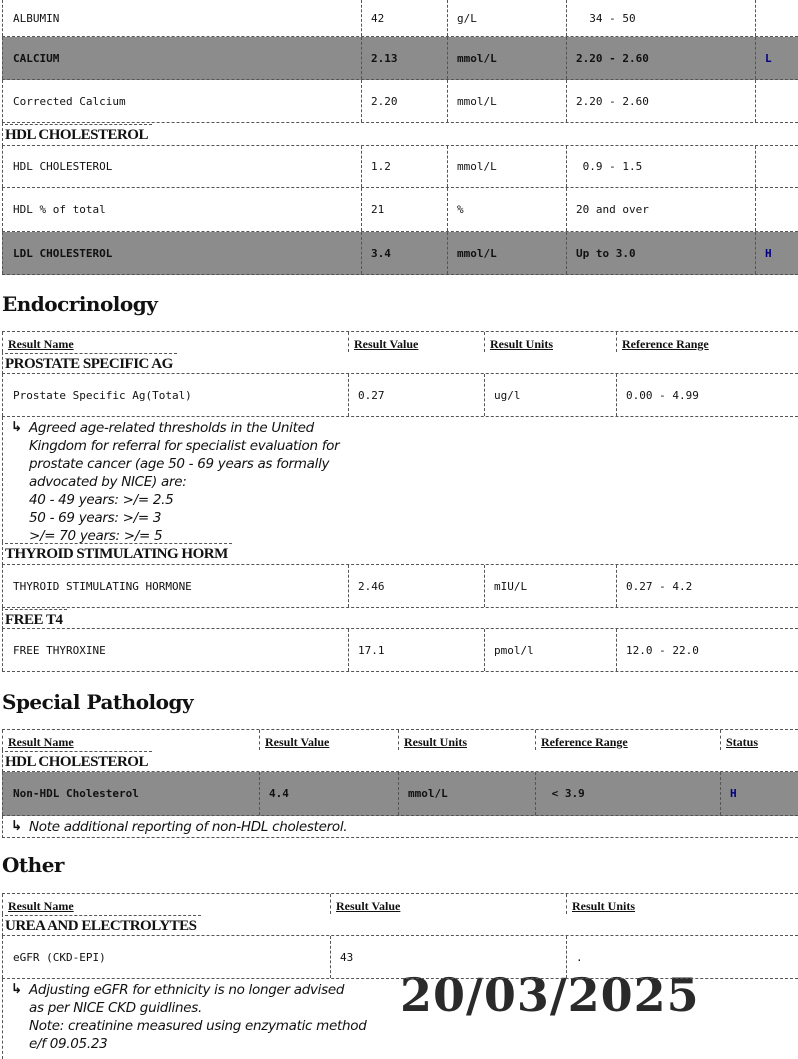 The image size is (798, 1059). I want to click on cell-value: 2.13, so click(404, 58).